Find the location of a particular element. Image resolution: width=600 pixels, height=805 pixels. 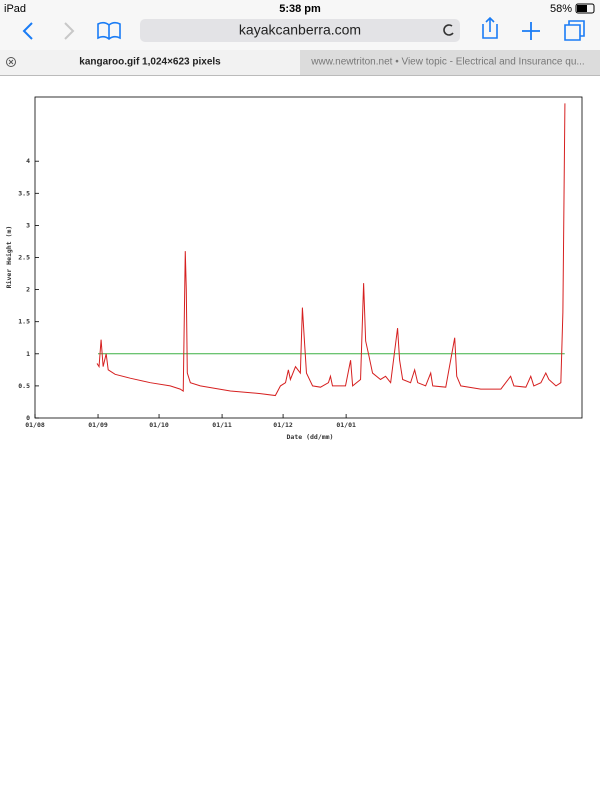

active-tab is located at coordinates (150, 62).